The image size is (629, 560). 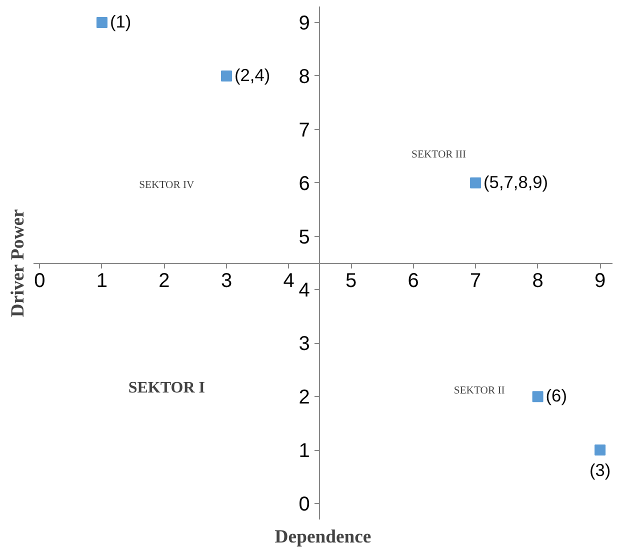 What do you see at coordinates (288, 281) in the screenshot?
I see `x-tick-label: 4` at bounding box center [288, 281].